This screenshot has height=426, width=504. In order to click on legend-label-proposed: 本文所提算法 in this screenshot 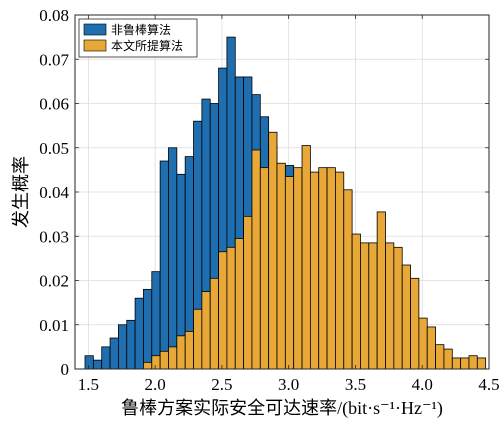, I will do `click(147, 45)`.